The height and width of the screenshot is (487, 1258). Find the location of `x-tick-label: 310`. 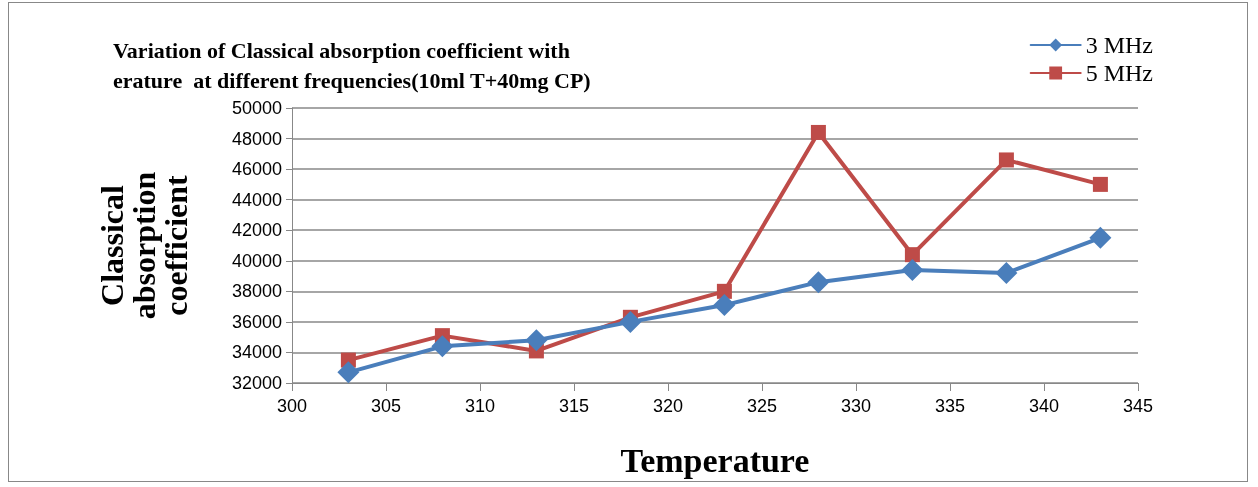

x-tick-label: 310 is located at coordinates (480, 406).